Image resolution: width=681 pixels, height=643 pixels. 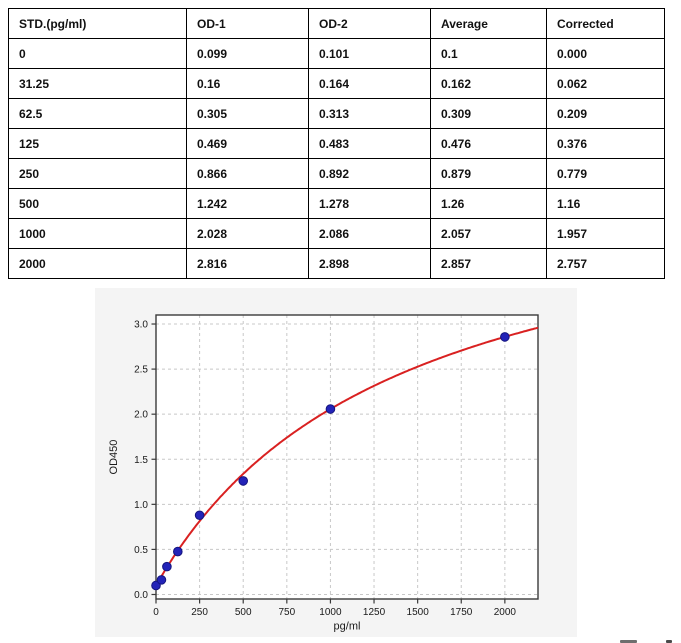 I want to click on x-tick-label: 0, so click(x=156, y=612).